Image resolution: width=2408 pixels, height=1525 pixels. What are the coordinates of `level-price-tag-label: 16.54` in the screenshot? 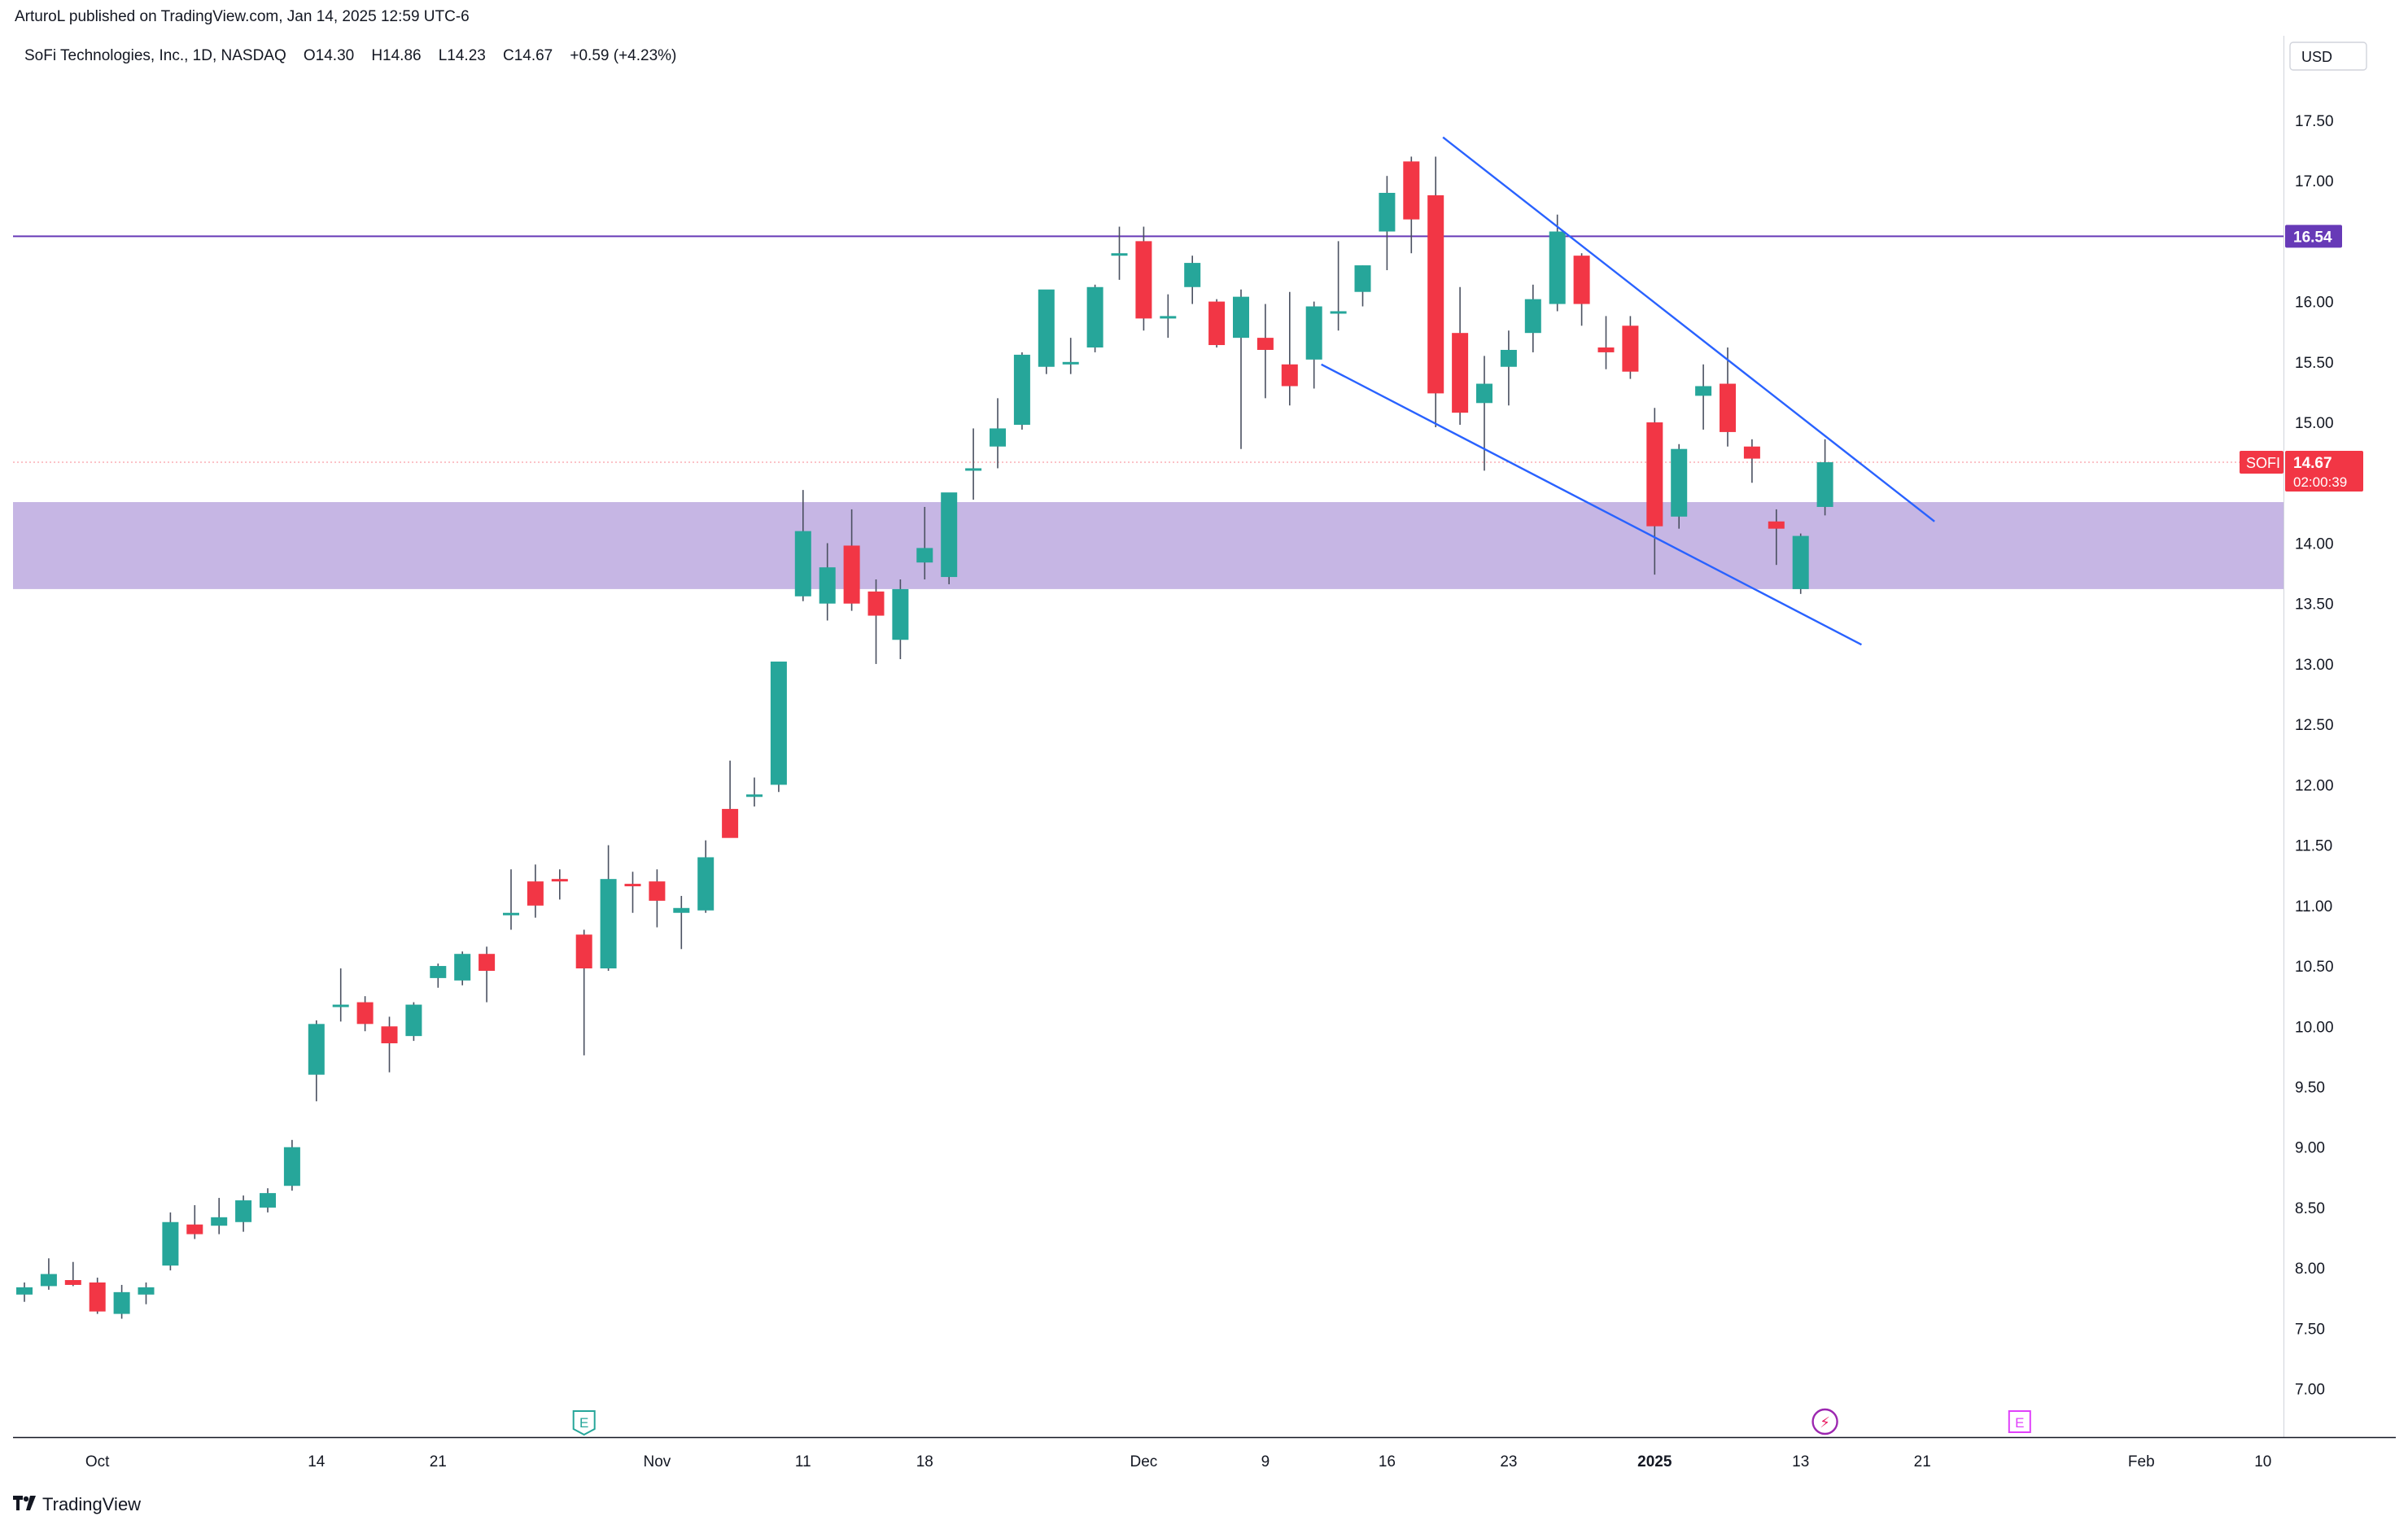 It's located at (2312, 237).